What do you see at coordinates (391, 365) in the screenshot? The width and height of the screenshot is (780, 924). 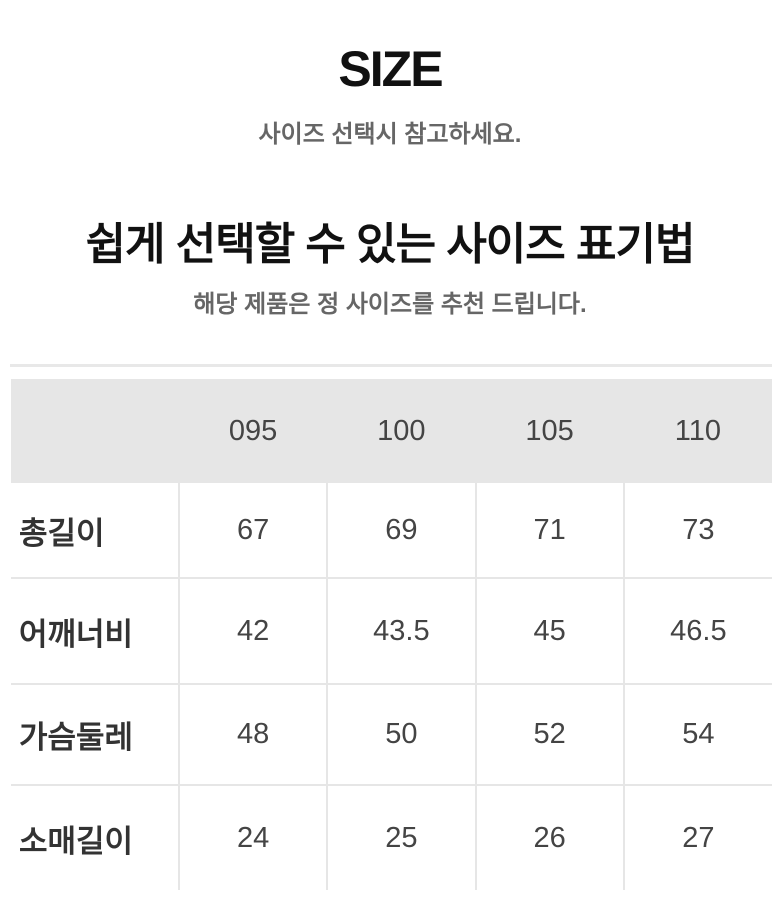 I see `divider` at bounding box center [391, 365].